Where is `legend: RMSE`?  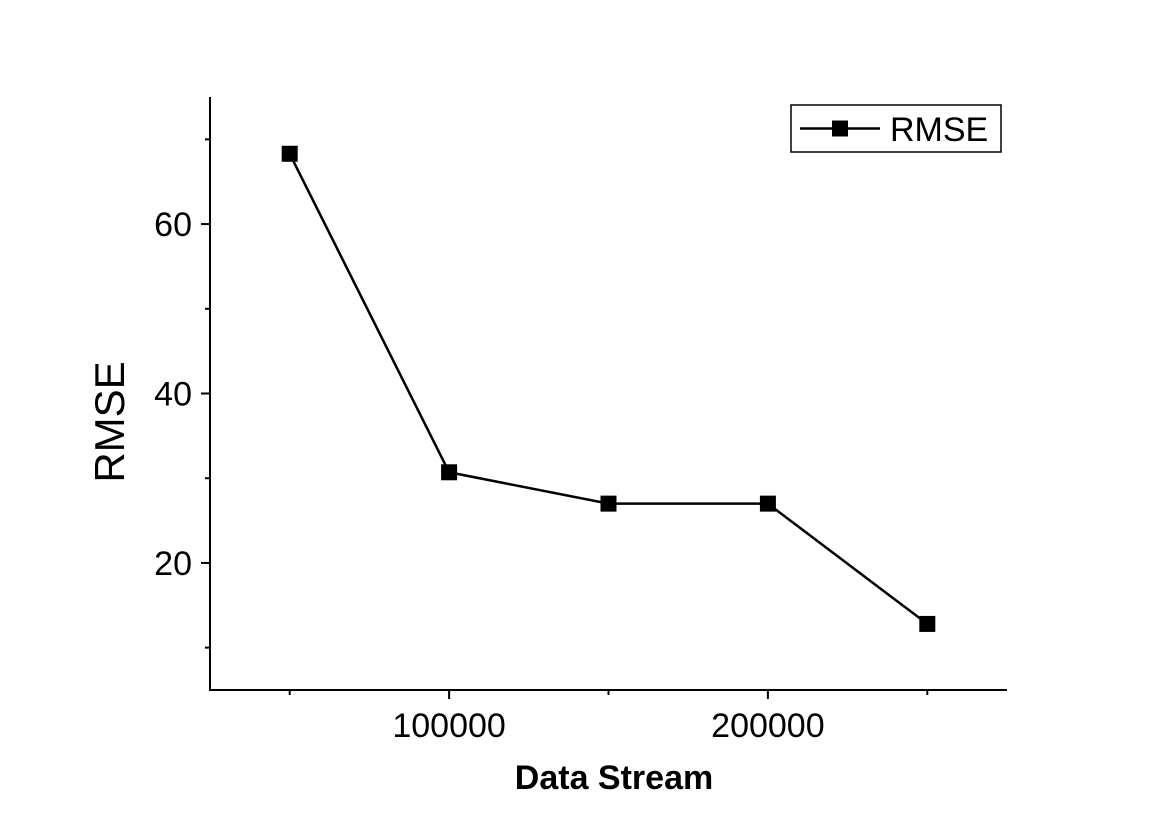 legend: RMSE is located at coordinates (896, 128).